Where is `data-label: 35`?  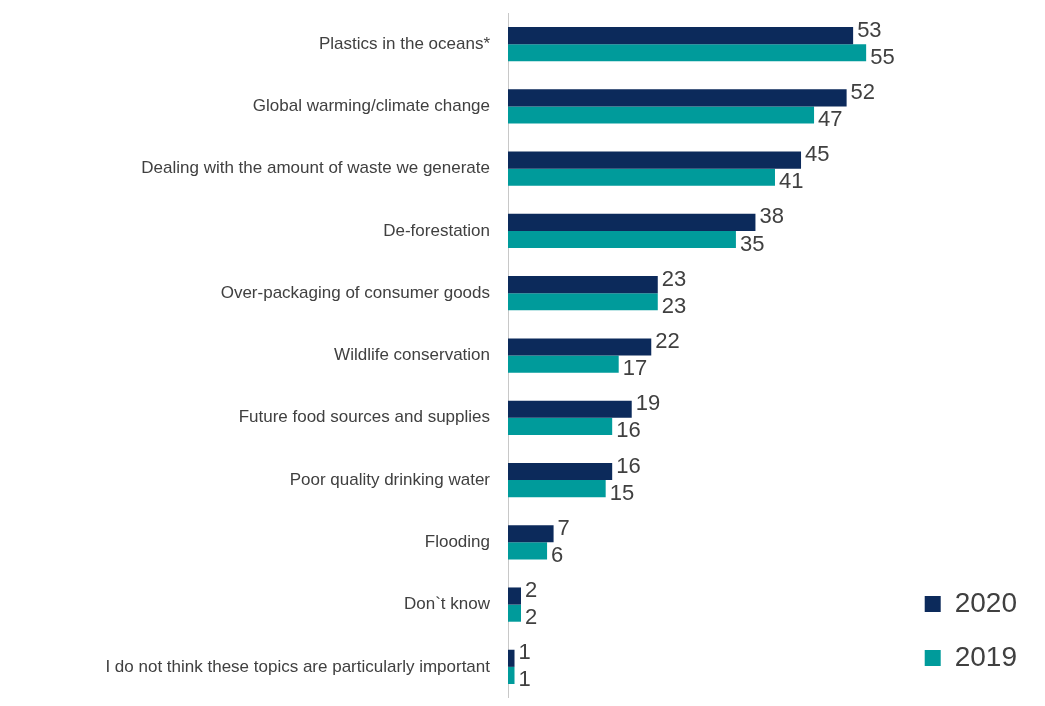
data-label: 35 is located at coordinates (752, 243).